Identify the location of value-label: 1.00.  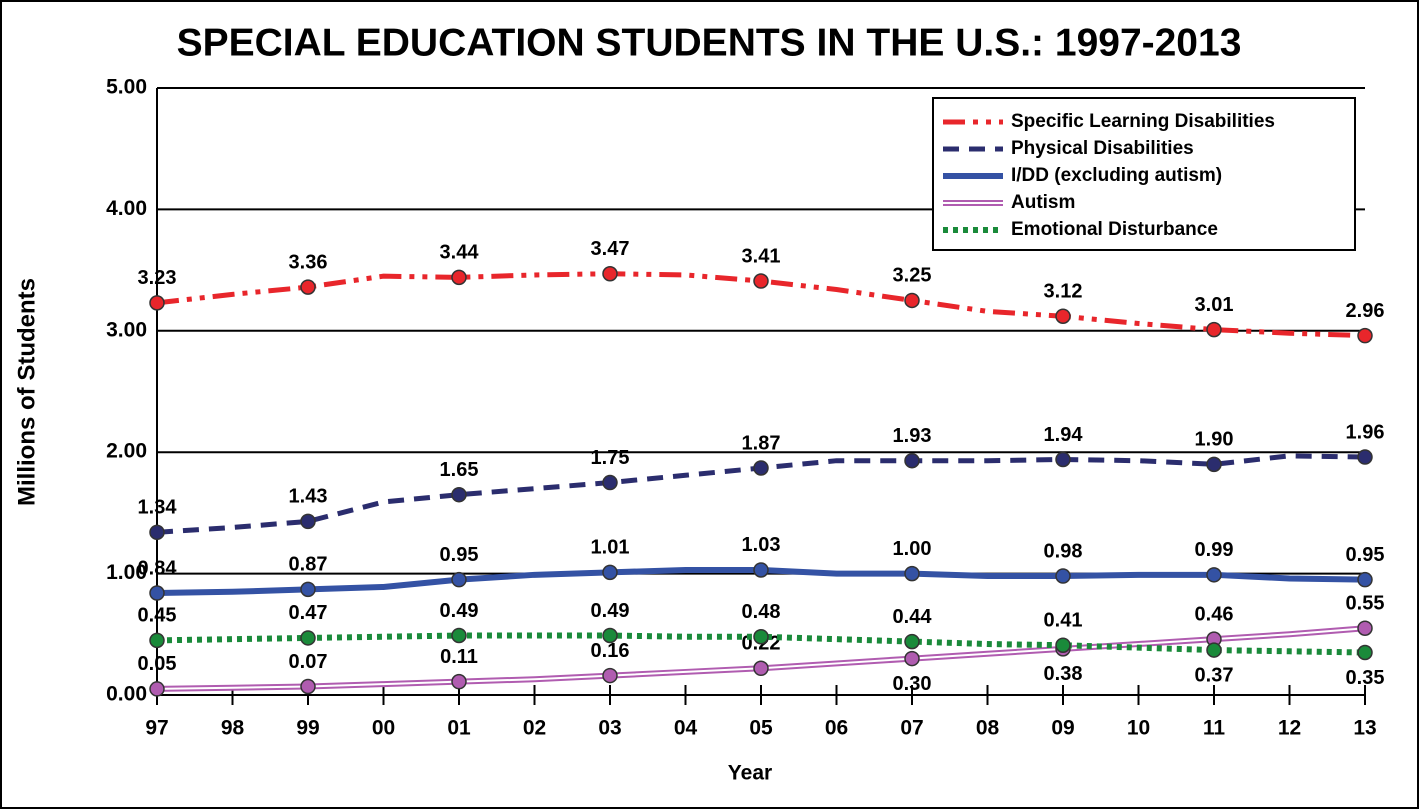
(912, 549).